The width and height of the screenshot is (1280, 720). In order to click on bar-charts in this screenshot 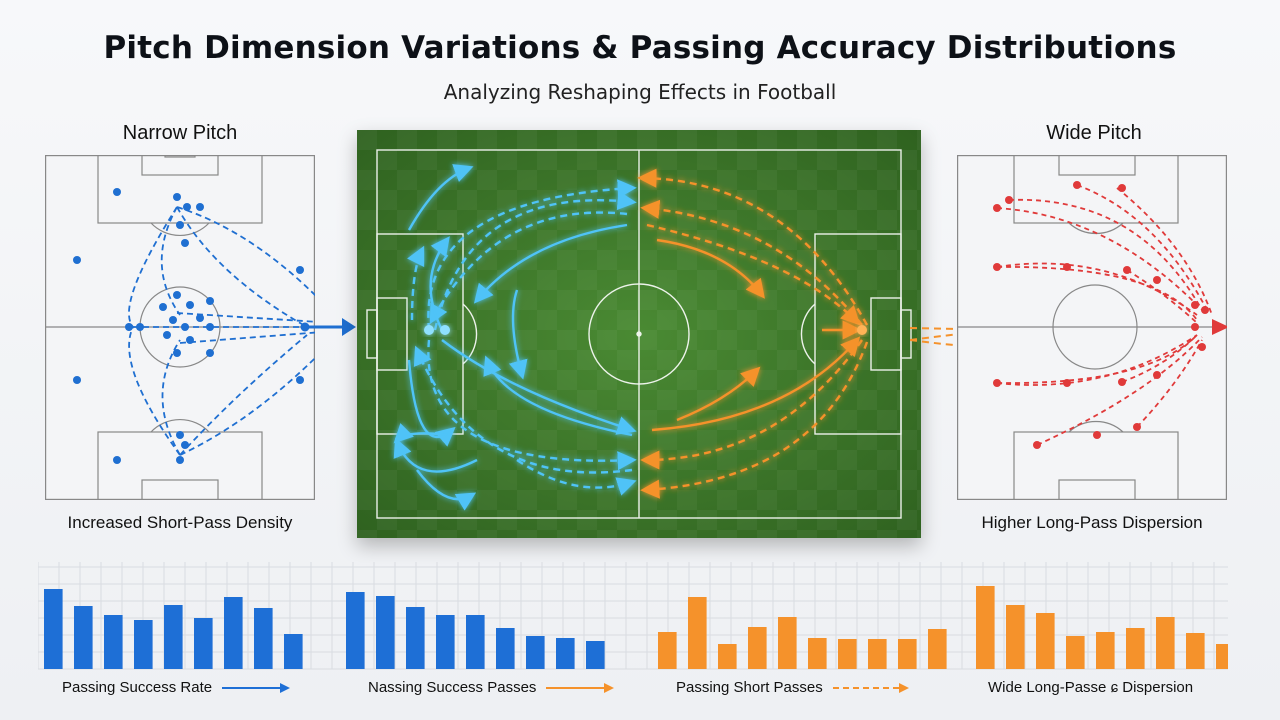, I will do `click(633, 616)`.